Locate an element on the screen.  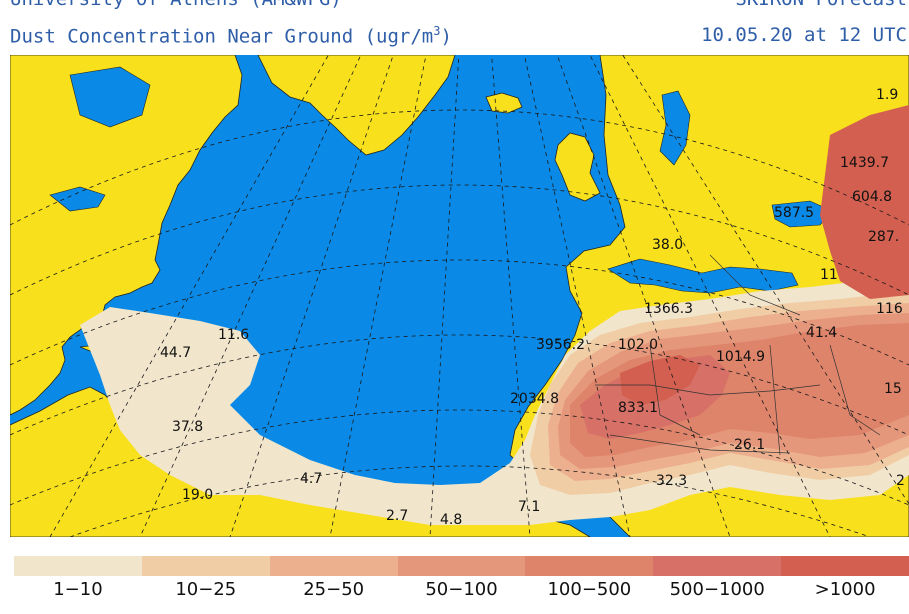
value-label: 287. is located at coordinates (883, 237).